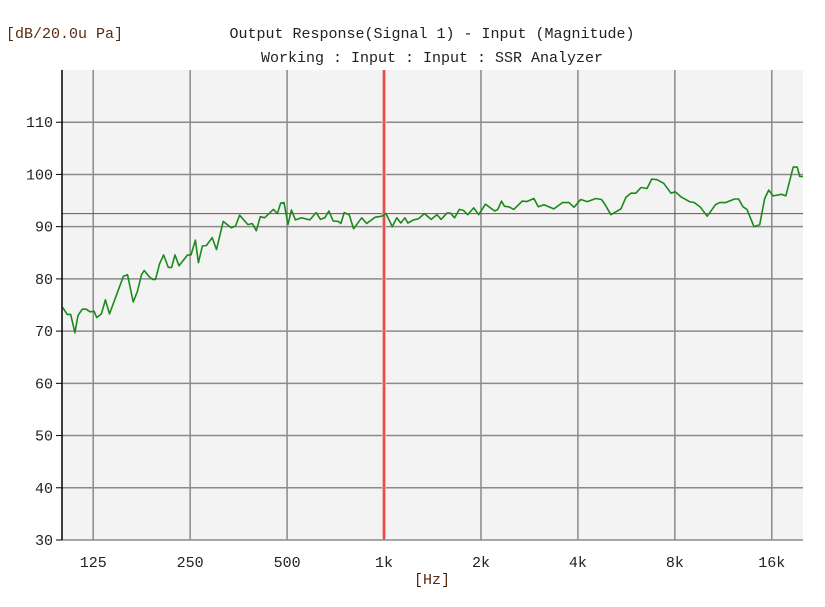 This screenshot has width=825, height=607. I want to click on x-axis-unit-label: [Hz], so click(432, 580).